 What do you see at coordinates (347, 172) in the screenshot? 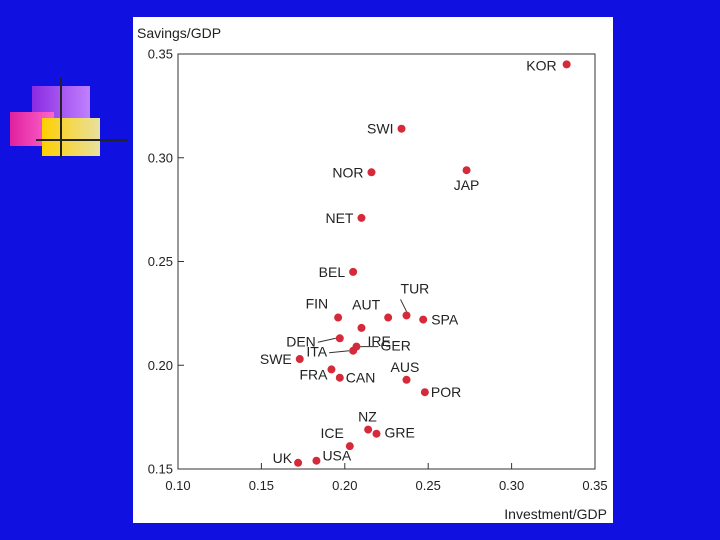
I see `point-label-nor: NOR` at bounding box center [347, 172].